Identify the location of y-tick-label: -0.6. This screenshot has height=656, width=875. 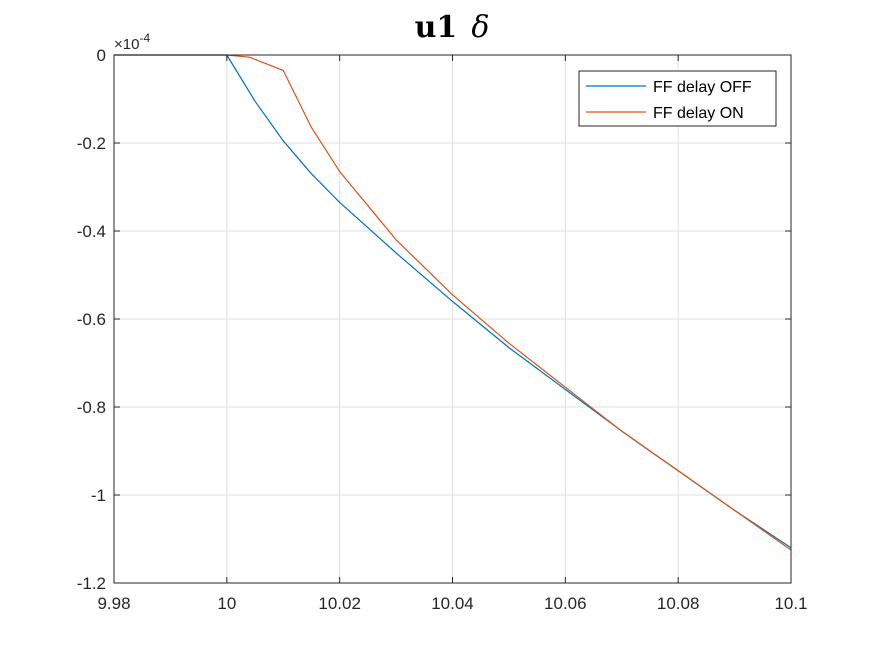
(91, 319).